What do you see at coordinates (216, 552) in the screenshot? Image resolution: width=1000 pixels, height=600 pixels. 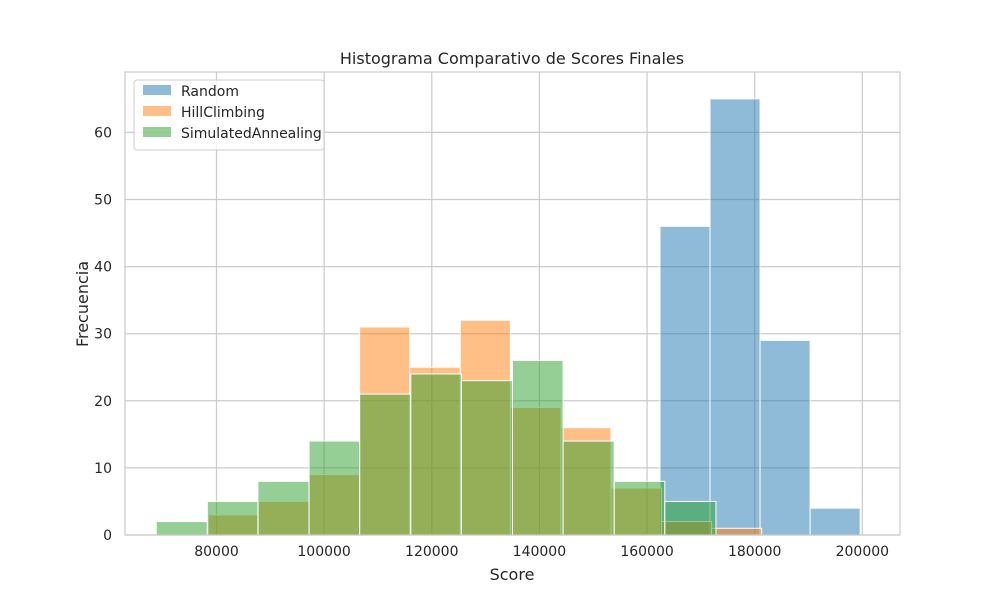 I see `x-tick-label: 80000` at bounding box center [216, 552].